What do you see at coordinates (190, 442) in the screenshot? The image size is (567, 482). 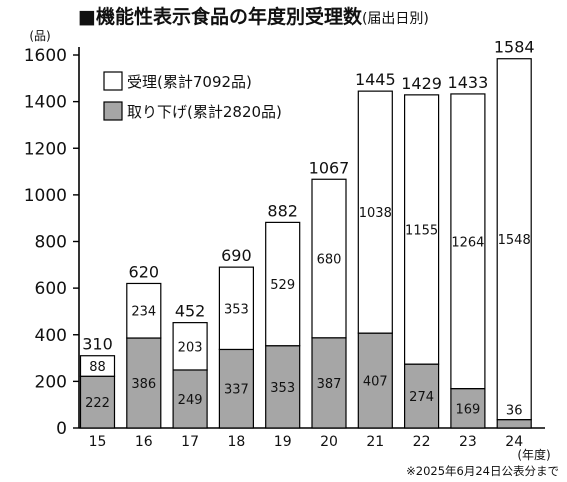 I see `x-tick-label: 17` at bounding box center [190, 442].